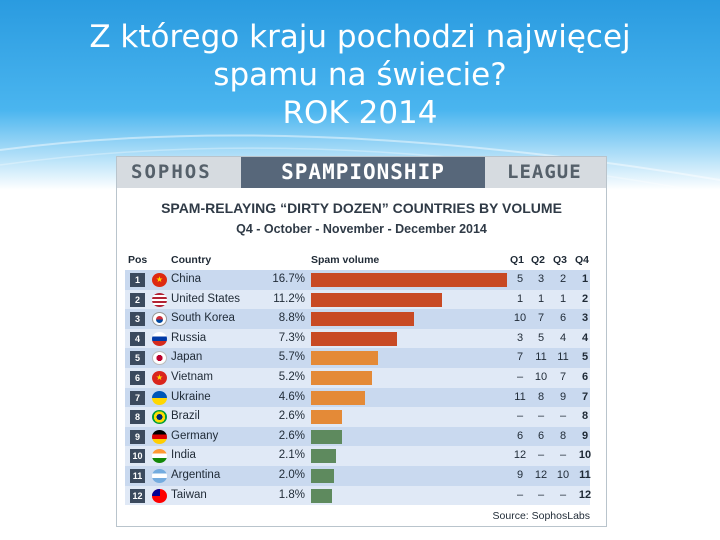 The width and height of the screenshot is (720, 540). I want to click on q1-rank: 9, so click(520, 474).